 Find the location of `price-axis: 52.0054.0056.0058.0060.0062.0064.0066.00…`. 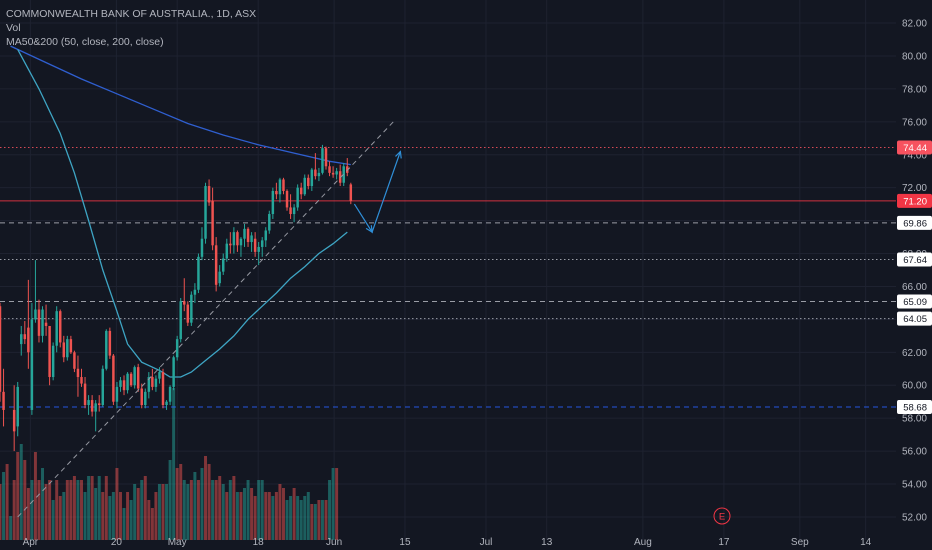

price-axis: 52.0054.0056.0058.0060.0062.0064.0066.00… is located at coordinates (914, 271).